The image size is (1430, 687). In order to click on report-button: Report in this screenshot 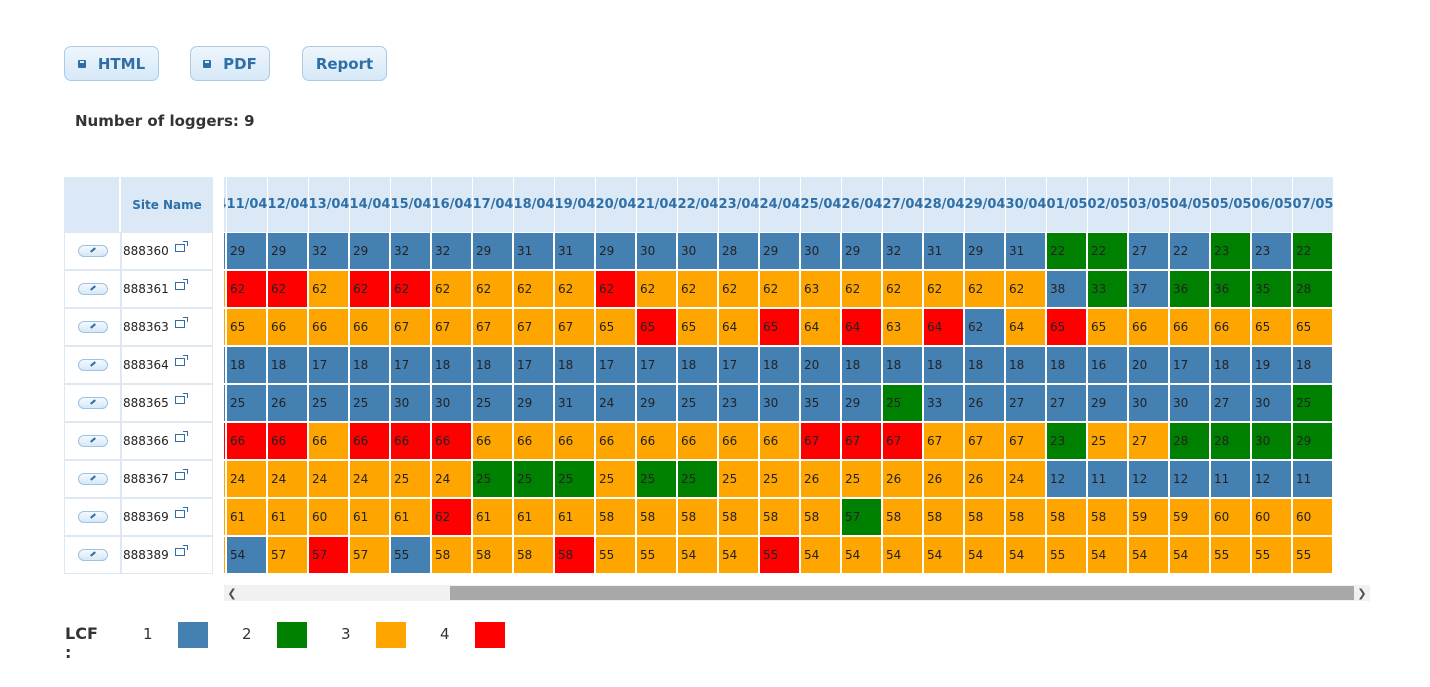, I will do `click(344, 63)`.